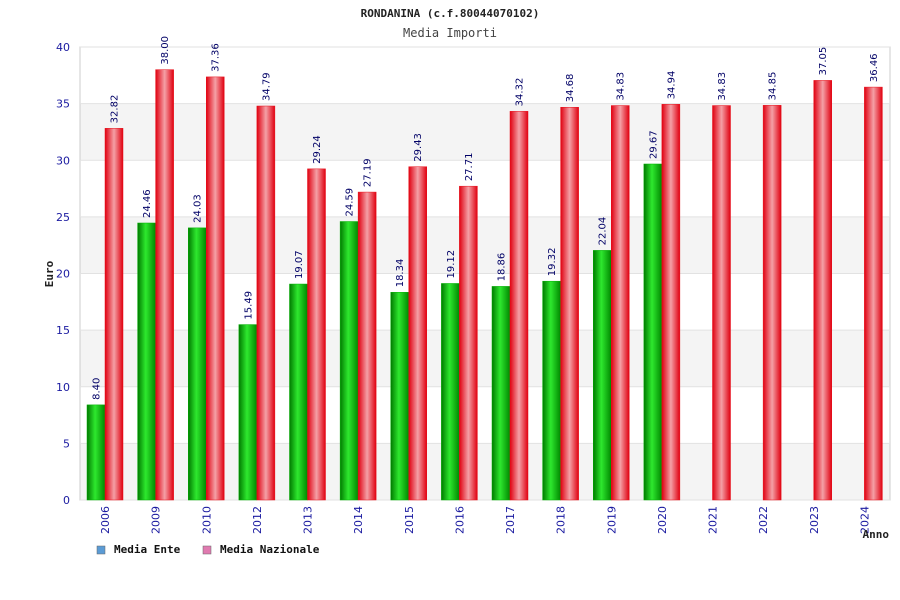 The width and height of the screenshot is (900, 600). What do you see at coordinates (671, 85) in the screenshot?
I see `data-label: 34.94` at bounding box center [671, 85].